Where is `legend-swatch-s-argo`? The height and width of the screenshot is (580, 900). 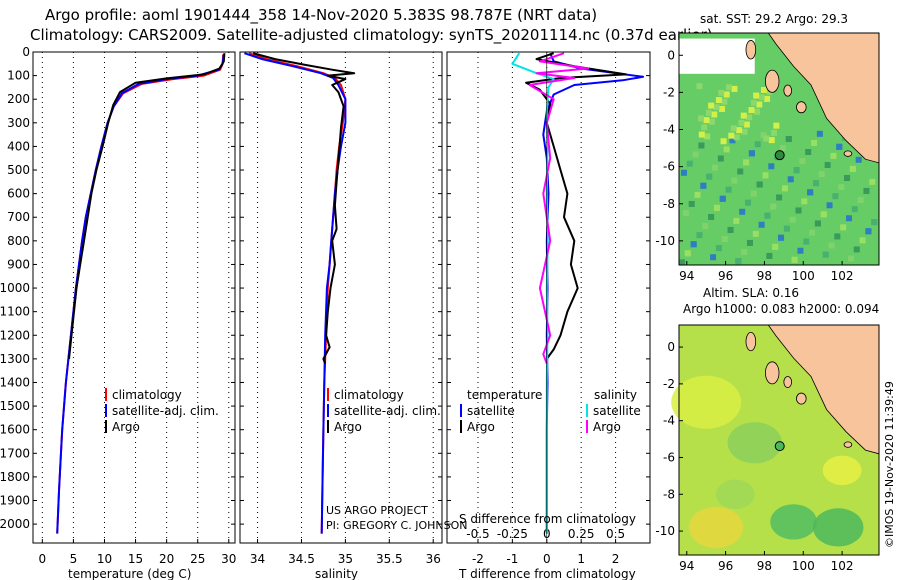
legend-swatch-s-argo is located at coordinates (587, 426).